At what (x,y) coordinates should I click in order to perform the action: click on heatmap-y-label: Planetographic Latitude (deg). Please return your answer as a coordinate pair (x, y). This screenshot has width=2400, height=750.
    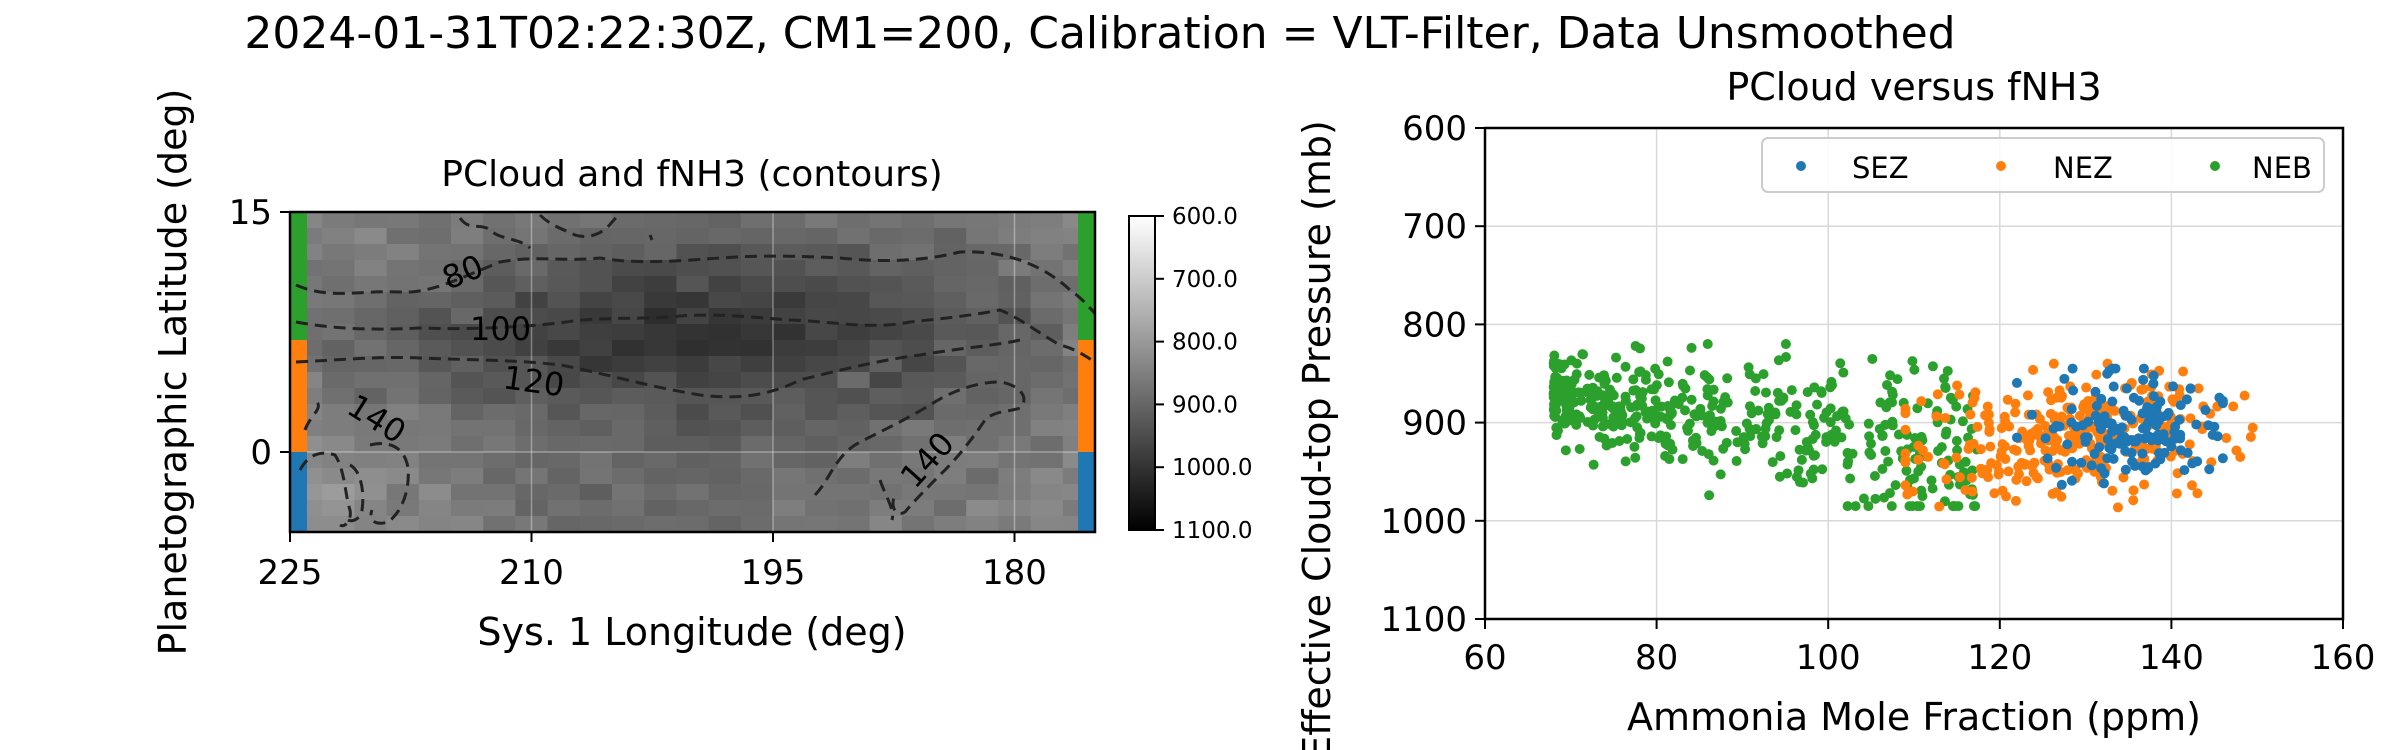
    Looking at the image, I should click on (173, 372).